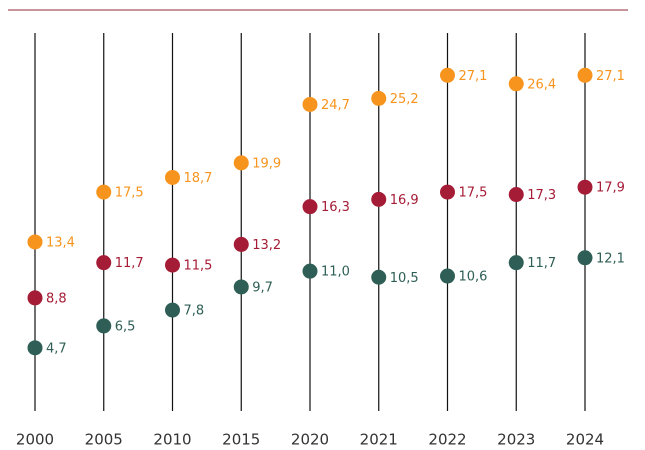 This screenshot has width=645, height=450. What do you see at coordinates (194, 311) in the screenshot?
I see `value-label: 7,8` at bounding box center [194, 311].